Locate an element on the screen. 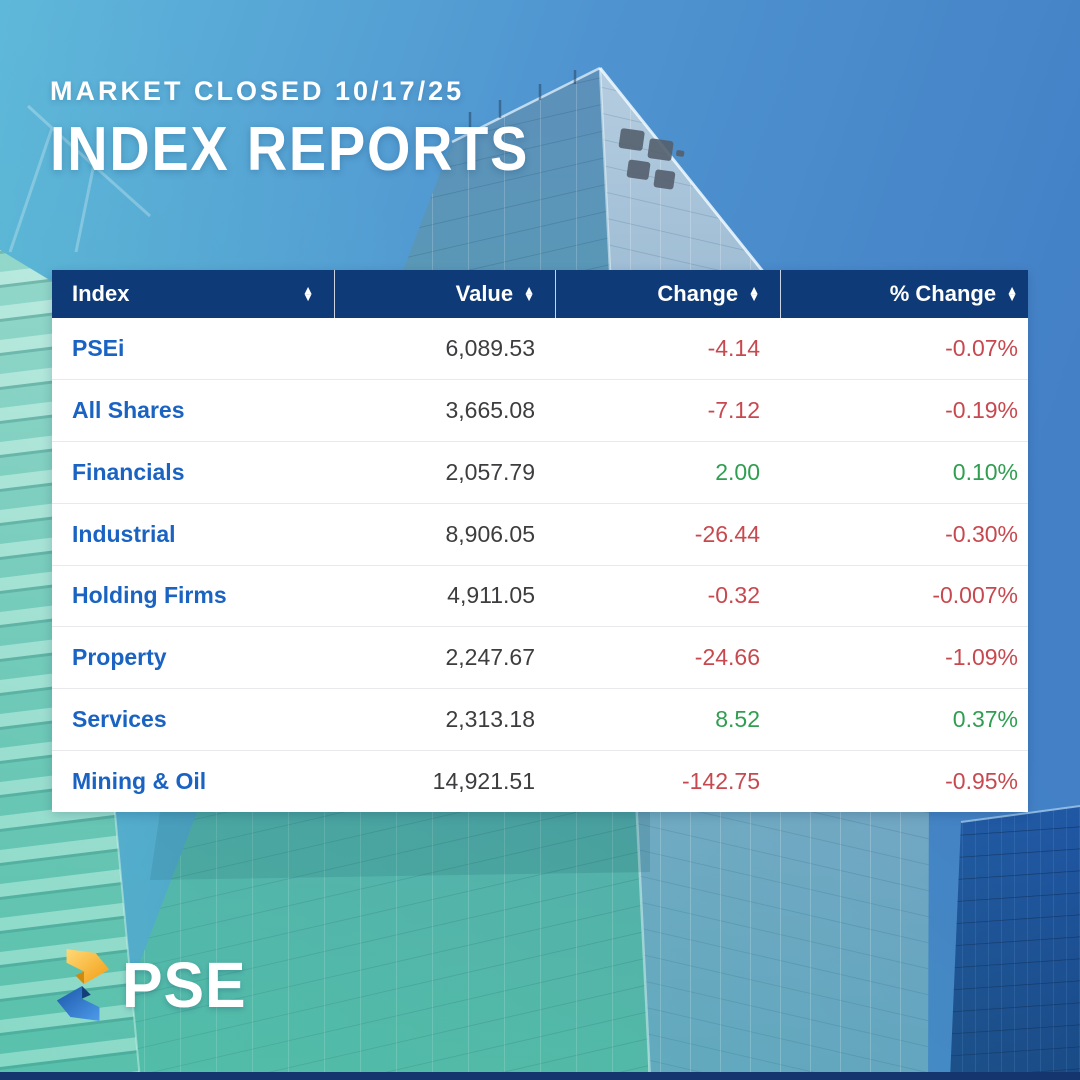 The width and height of the screenshot is (1080, 1080). market-status-text: MARKET CLOSED 10/17/25 is located at coordinates (257, 91).